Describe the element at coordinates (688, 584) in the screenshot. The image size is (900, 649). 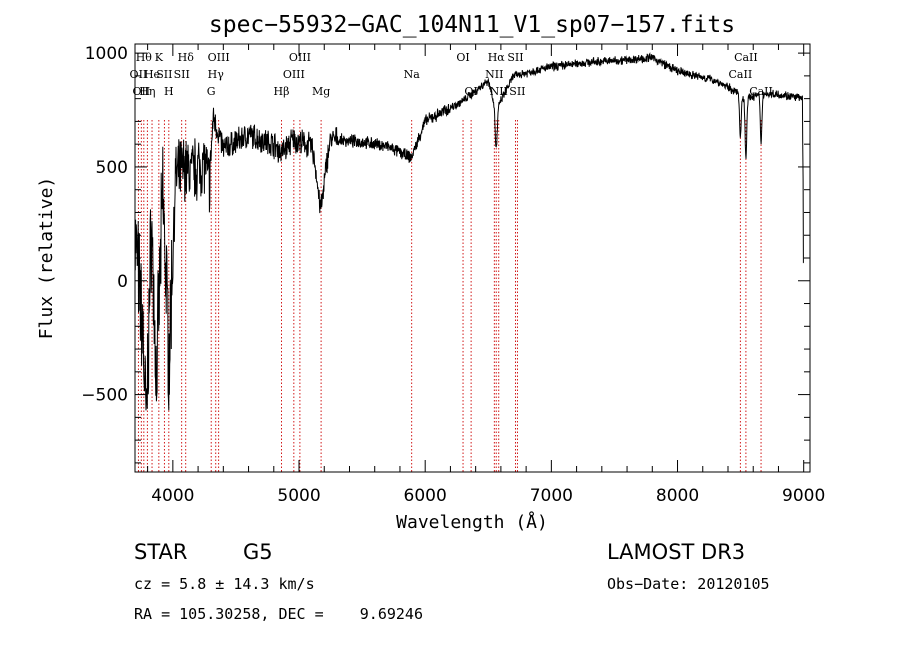
I see `observation-date: Obs−Date: 20120105` at that location.